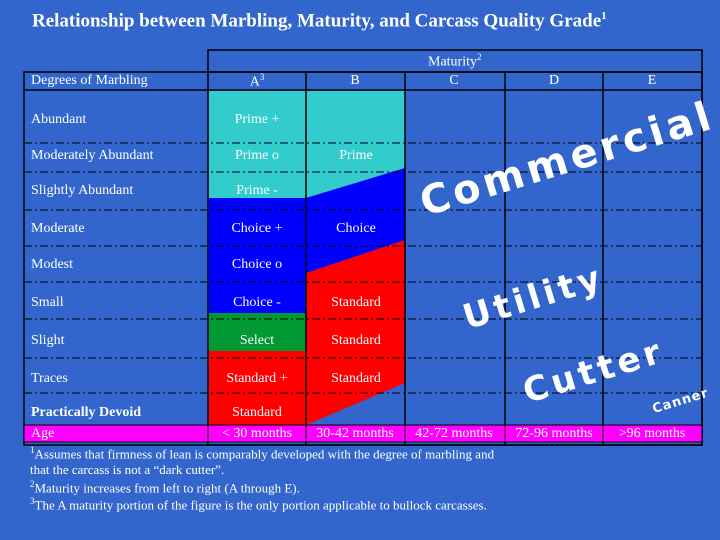 This screenshot has width=720, height=540. I want to click on grade-cell-a: Prime +, so click(257, 119).